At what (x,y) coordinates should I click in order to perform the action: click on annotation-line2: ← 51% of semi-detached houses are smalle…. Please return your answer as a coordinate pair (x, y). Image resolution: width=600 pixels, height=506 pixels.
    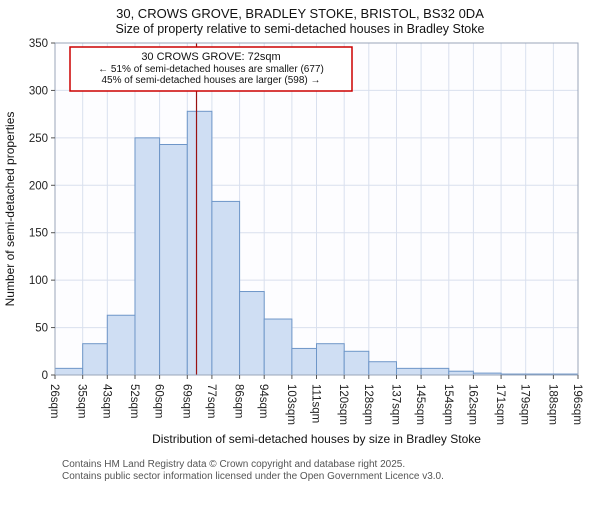
    Looking at the image, I should click on (211, 69).